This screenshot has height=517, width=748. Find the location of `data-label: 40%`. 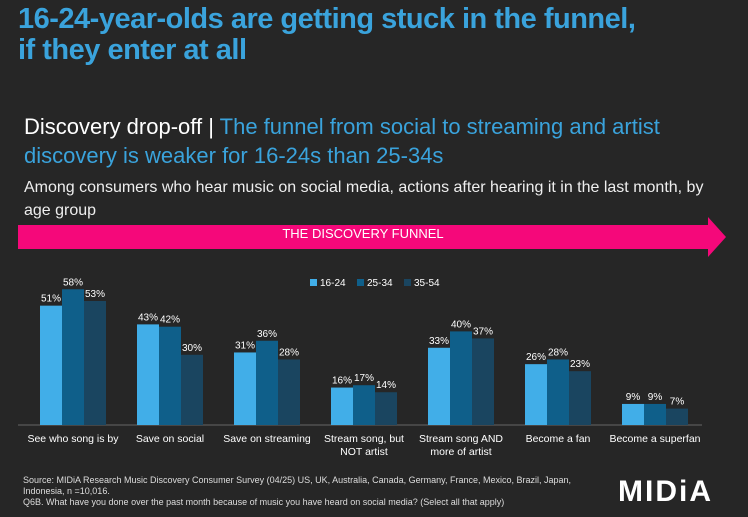

data-label: 40% is located at coordinates (461, 324).